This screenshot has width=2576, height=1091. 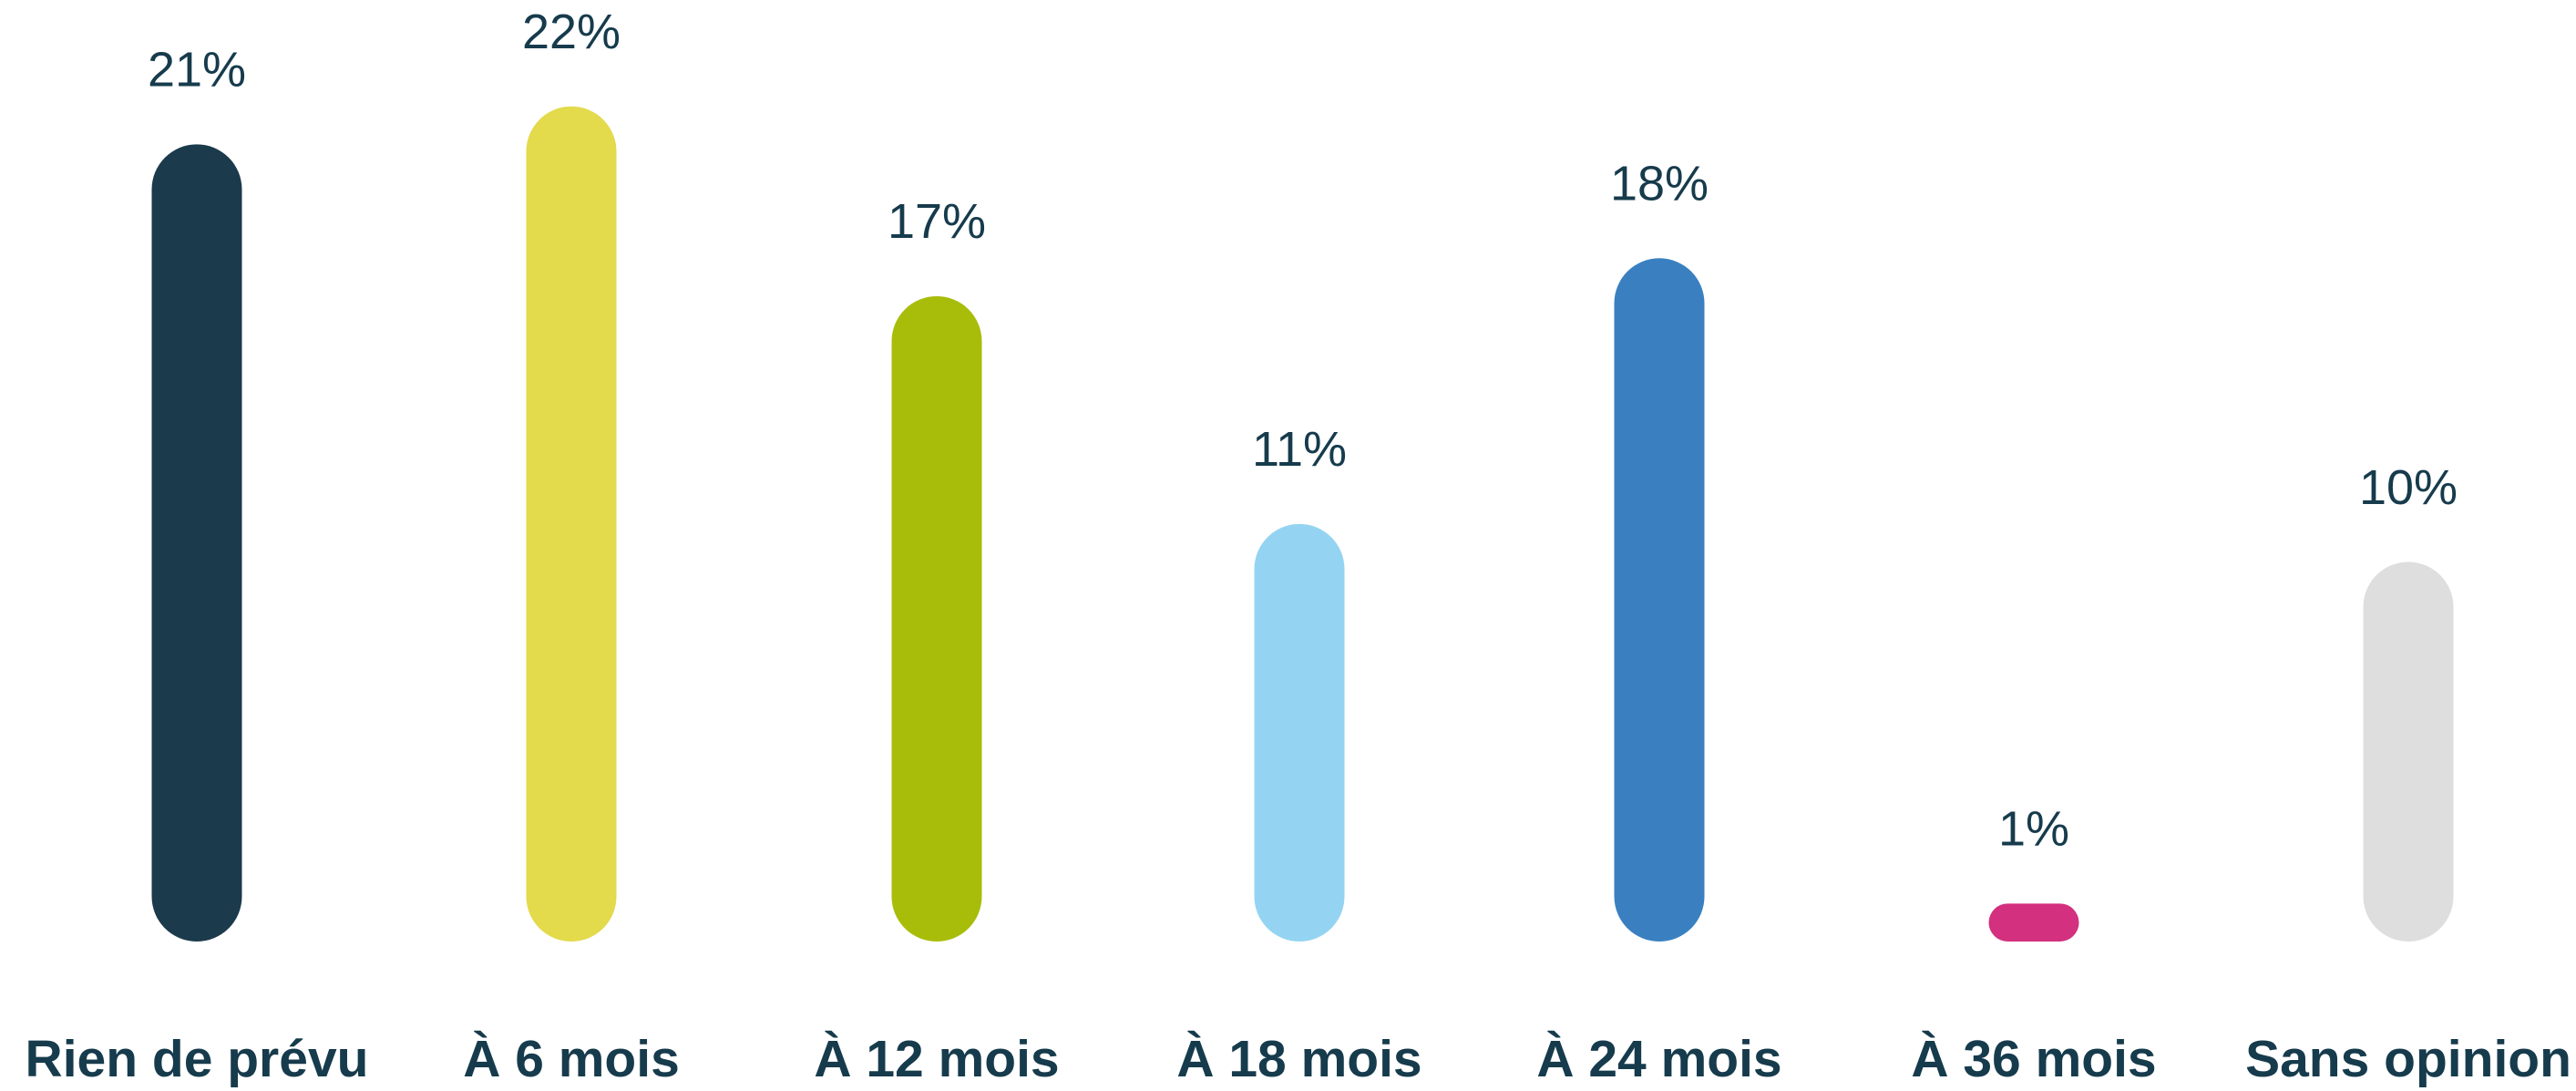 What do you see at coordinates (1298, 1059) in the screenshot?
I see `category-label: À 18 mois` at bounding box center [1298, 1059].